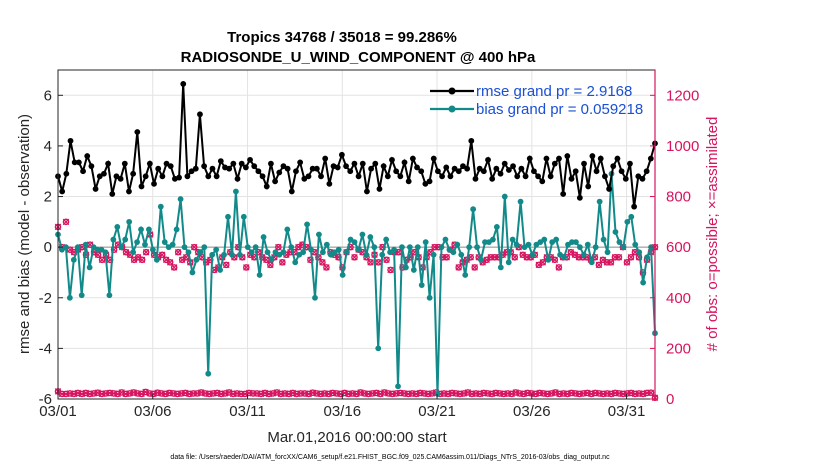  I want to click on y-right-tick-label: 400, so click(678, 298).